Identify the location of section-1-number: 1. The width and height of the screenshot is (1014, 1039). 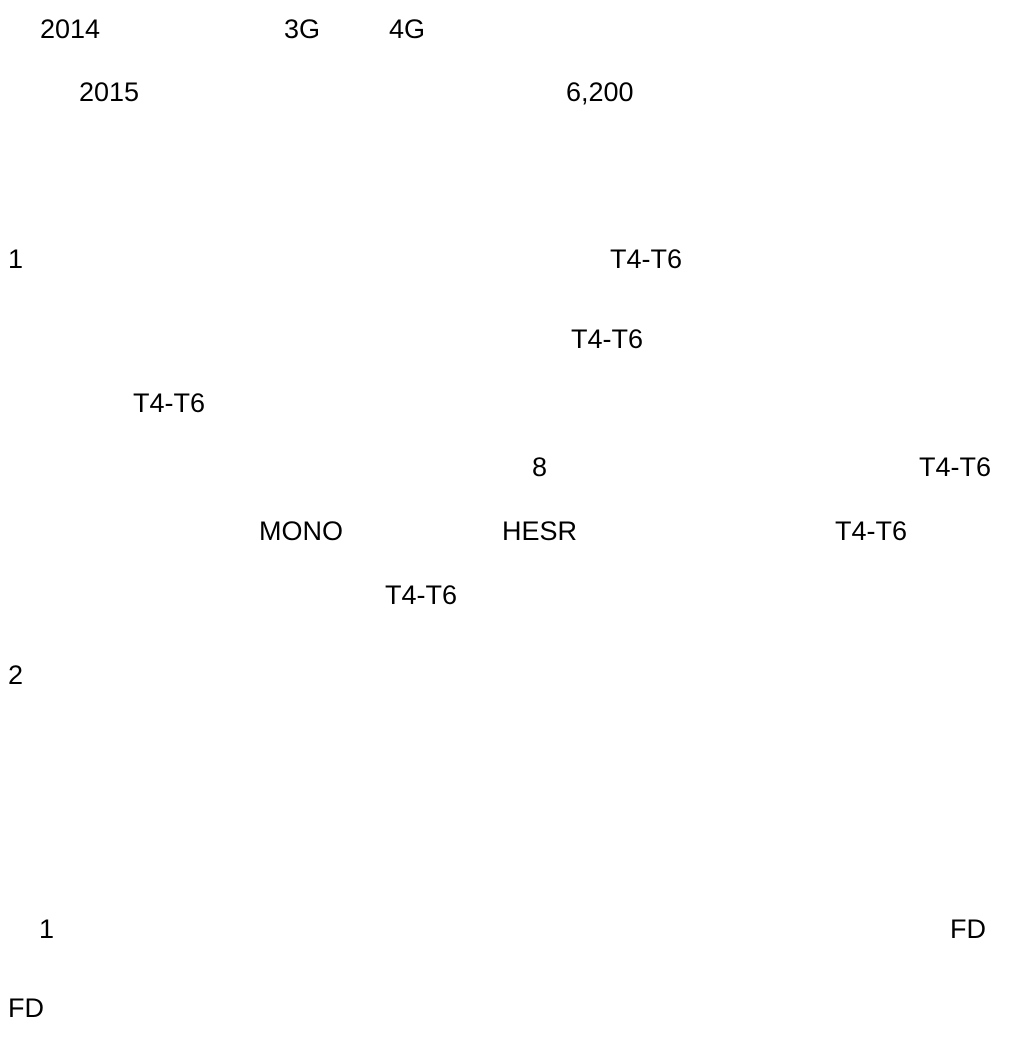
(16, 259).